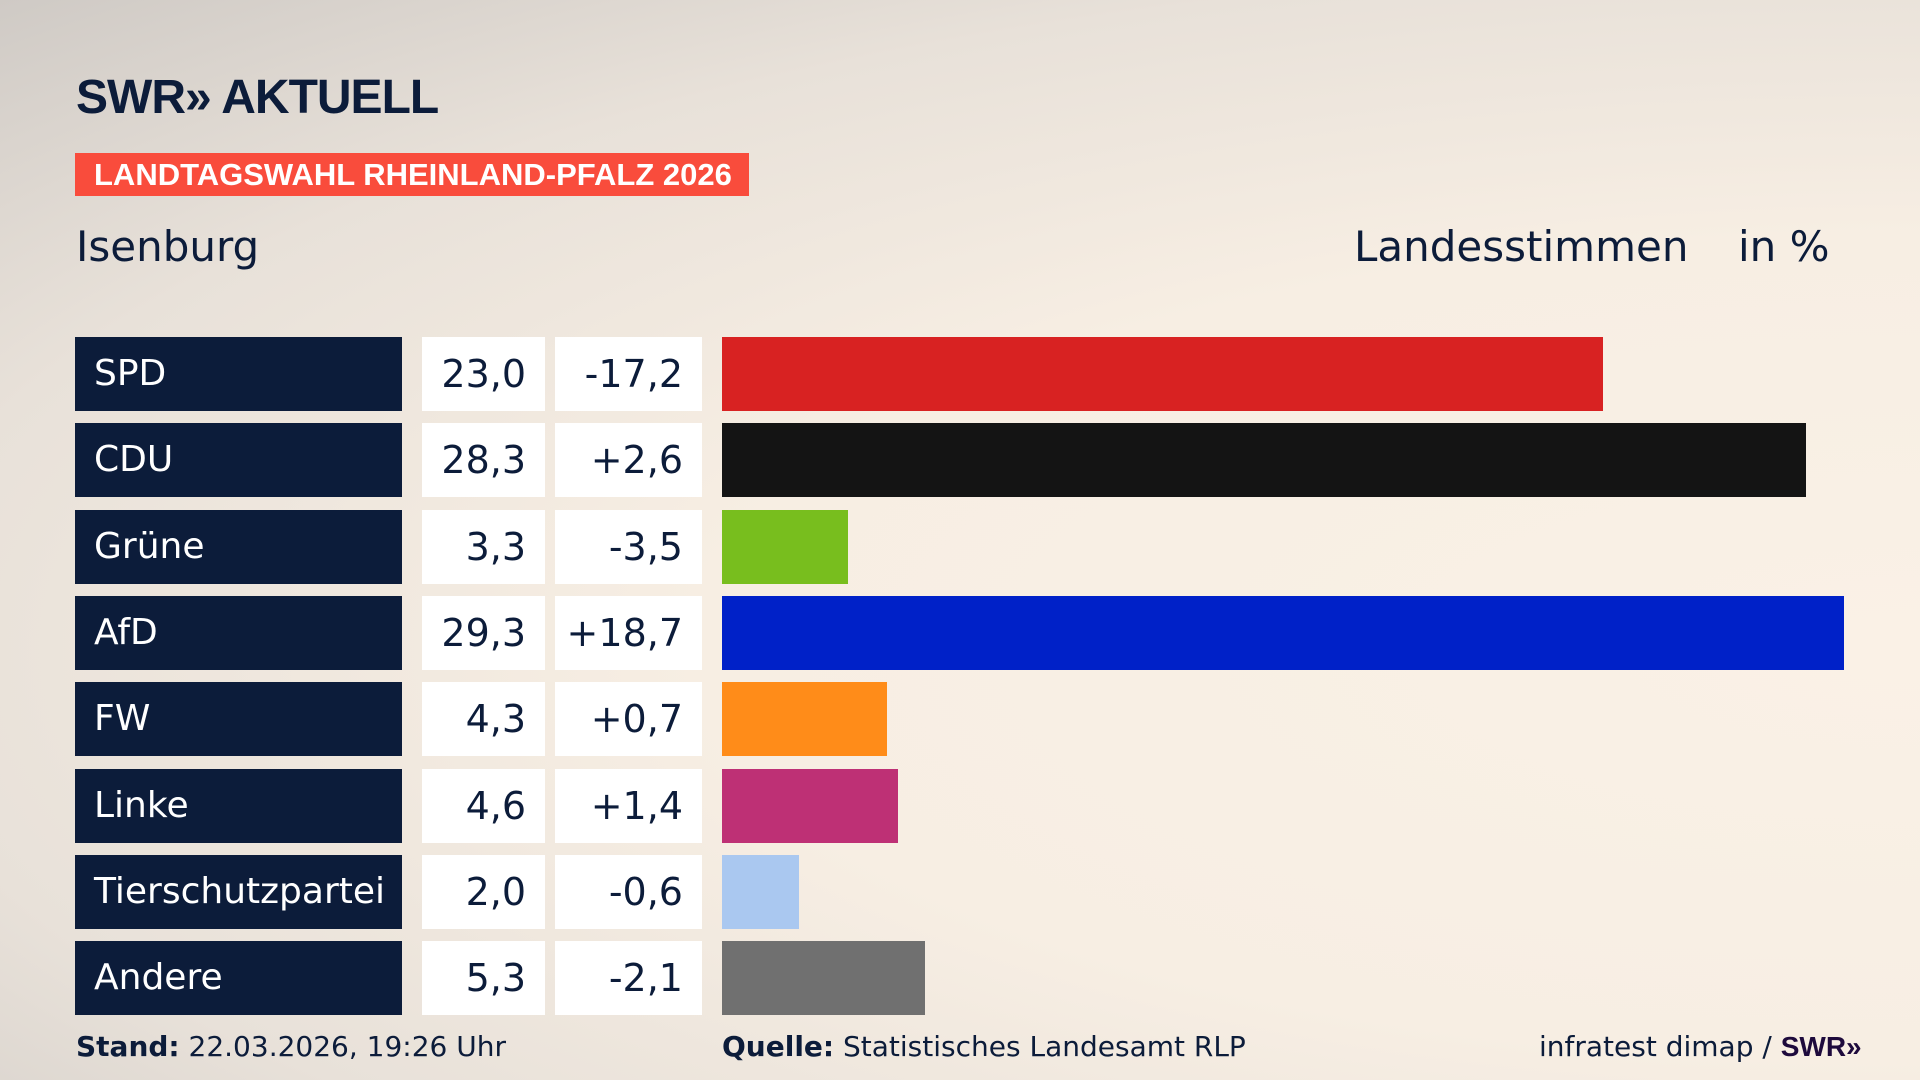 The height and width of the screenshot is (1080, 1920). I want to click on result-row: Linke 4,6 +1,4, so click(960, 805).